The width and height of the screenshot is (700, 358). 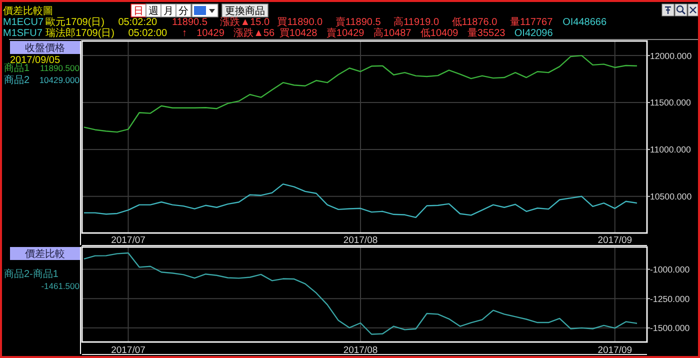 I want to click on text: OI42096, so click(x=534, y=33).